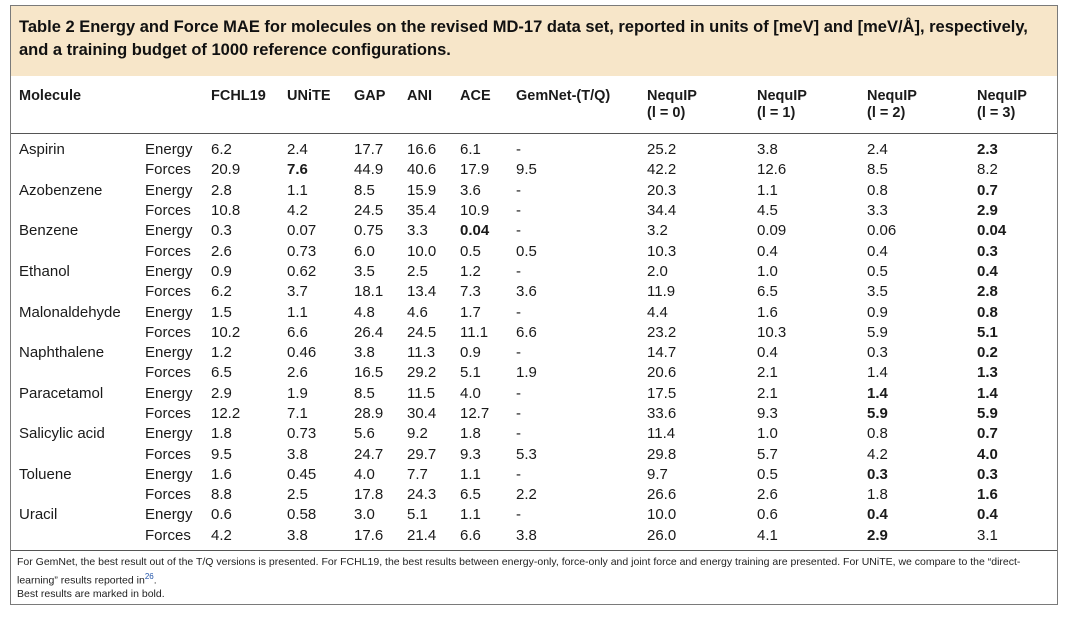  I want to click on value-cell: 5.6, so click(364, 434).